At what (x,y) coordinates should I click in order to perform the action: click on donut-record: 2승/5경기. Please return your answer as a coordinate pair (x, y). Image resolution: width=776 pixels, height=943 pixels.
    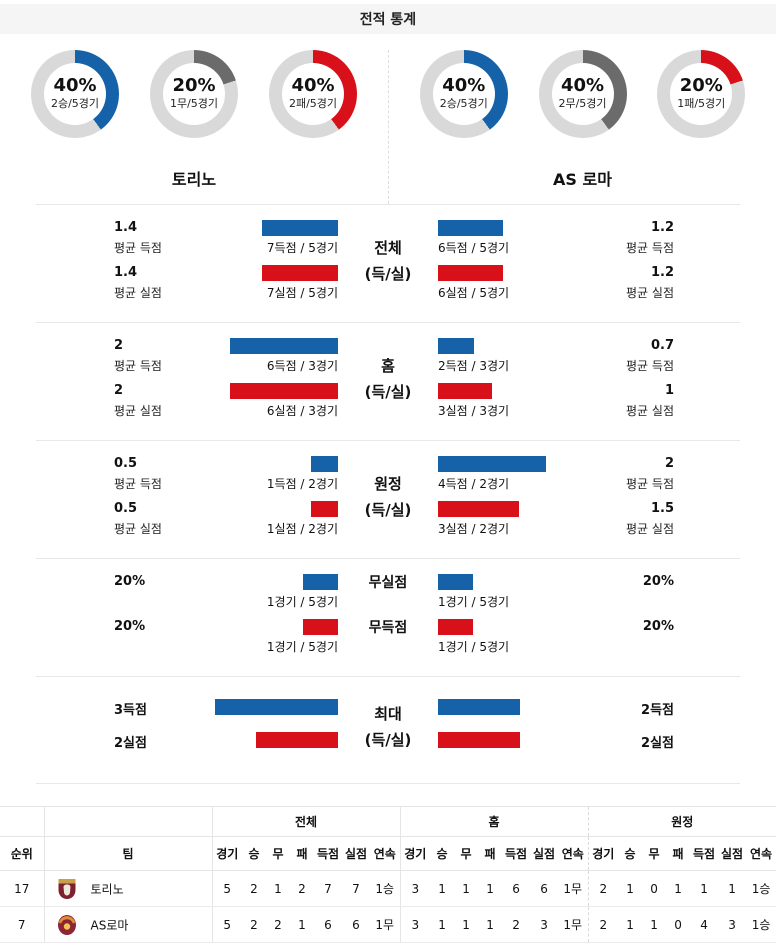
    Looking at the image, I should click on (463, 104).